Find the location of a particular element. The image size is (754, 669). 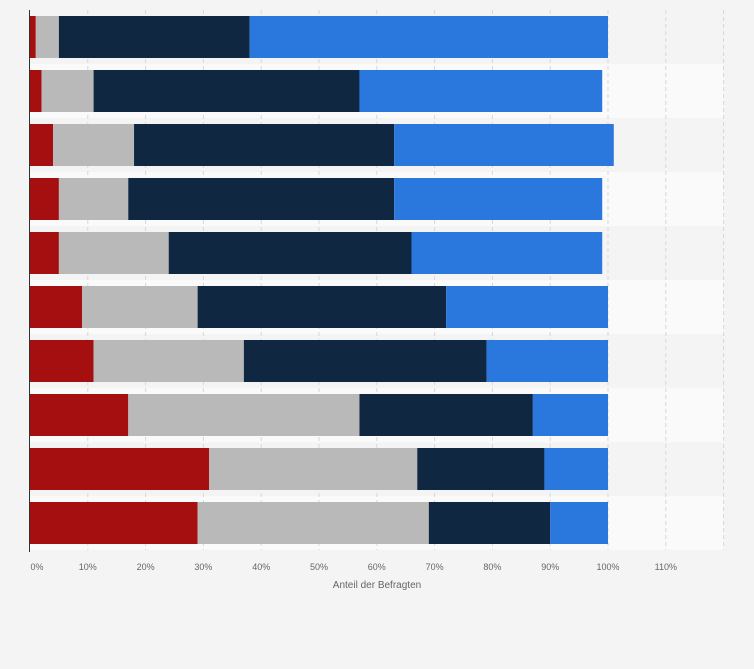

x-tick-label: 30% is located at coordinates (203, 567).